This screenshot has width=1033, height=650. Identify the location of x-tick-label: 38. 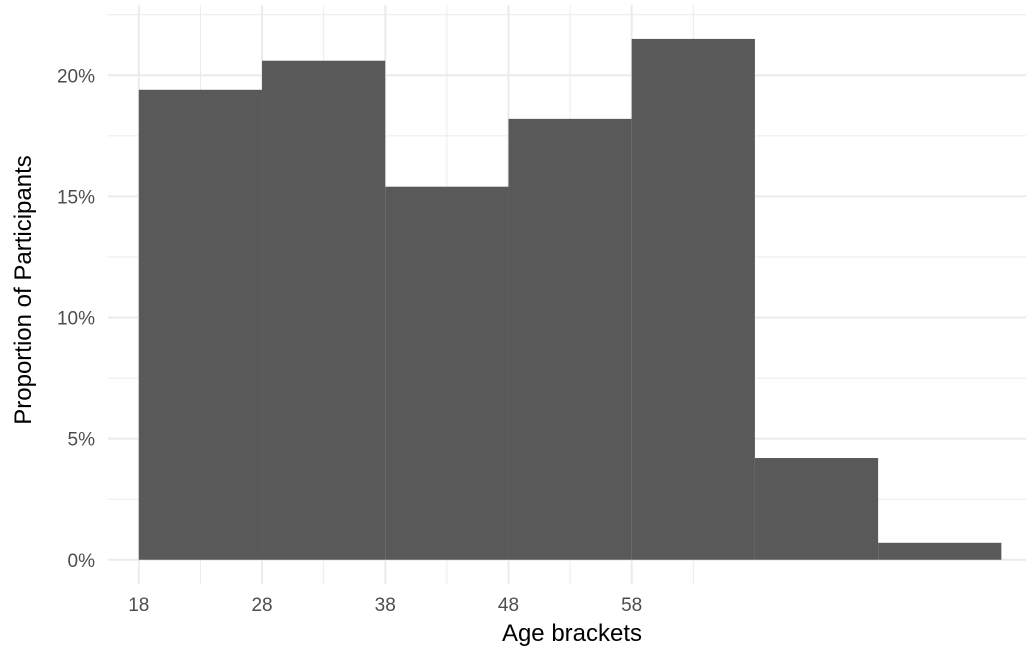
(385, 605).